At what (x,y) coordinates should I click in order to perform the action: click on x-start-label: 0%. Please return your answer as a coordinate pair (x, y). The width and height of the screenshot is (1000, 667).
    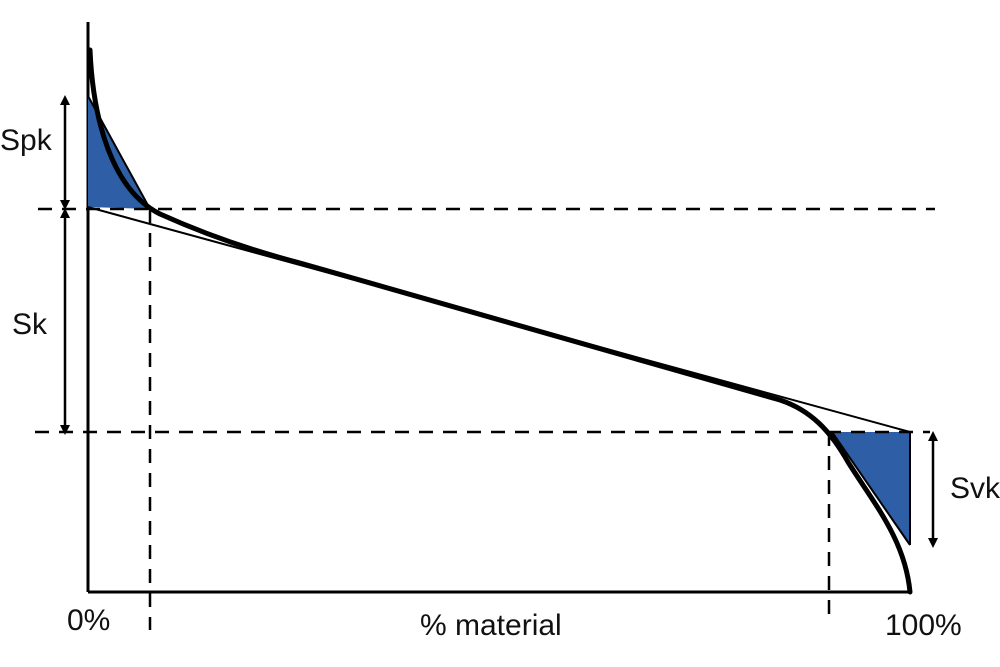
    Looking at the image, I should click on (88, 620).